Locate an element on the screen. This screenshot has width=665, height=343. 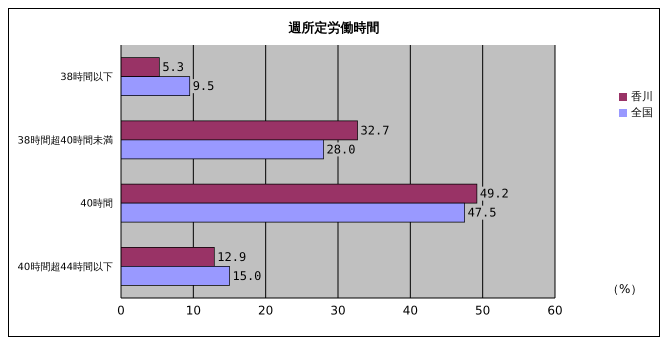
data-label: 9.5 is located at coordinates (203, 86).